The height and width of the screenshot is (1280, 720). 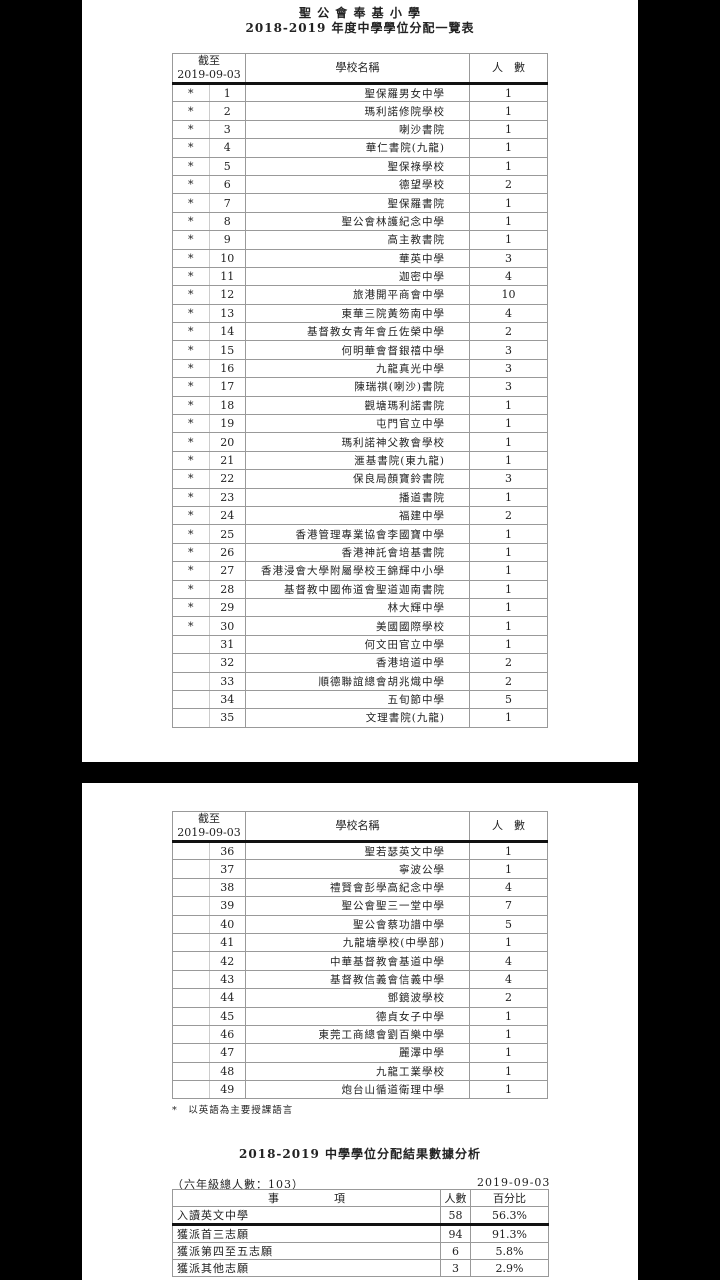 I want to click on school-name: 聖公會林護紀念中學, so click(x=357, y=221).